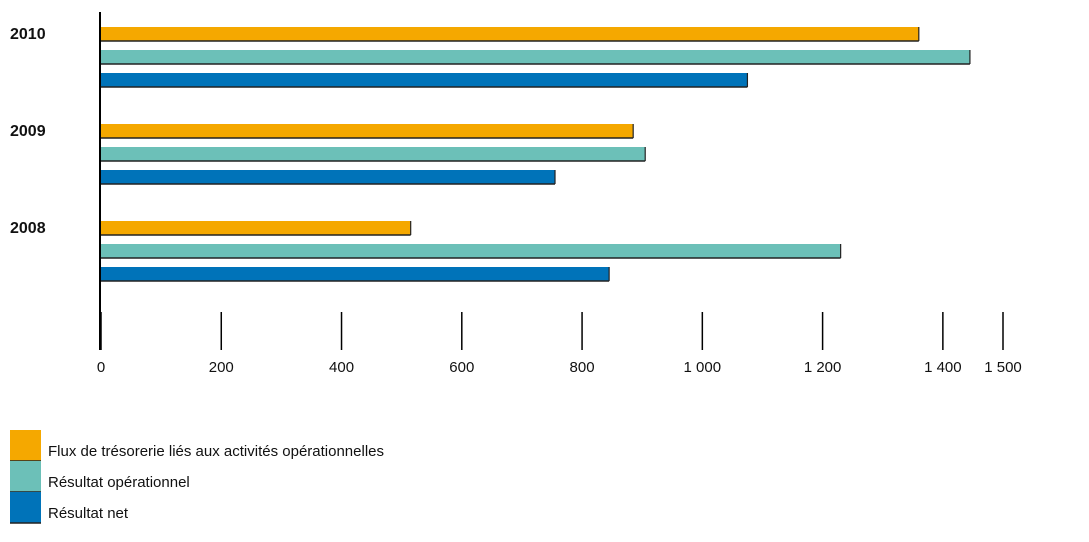 The width and height of the screenshot is (1089, 542). What do you see at coordinates (119, 482) in the screenshot?
I see `legend-label: Résultat opérationnel` at bounding box center [119, 482].